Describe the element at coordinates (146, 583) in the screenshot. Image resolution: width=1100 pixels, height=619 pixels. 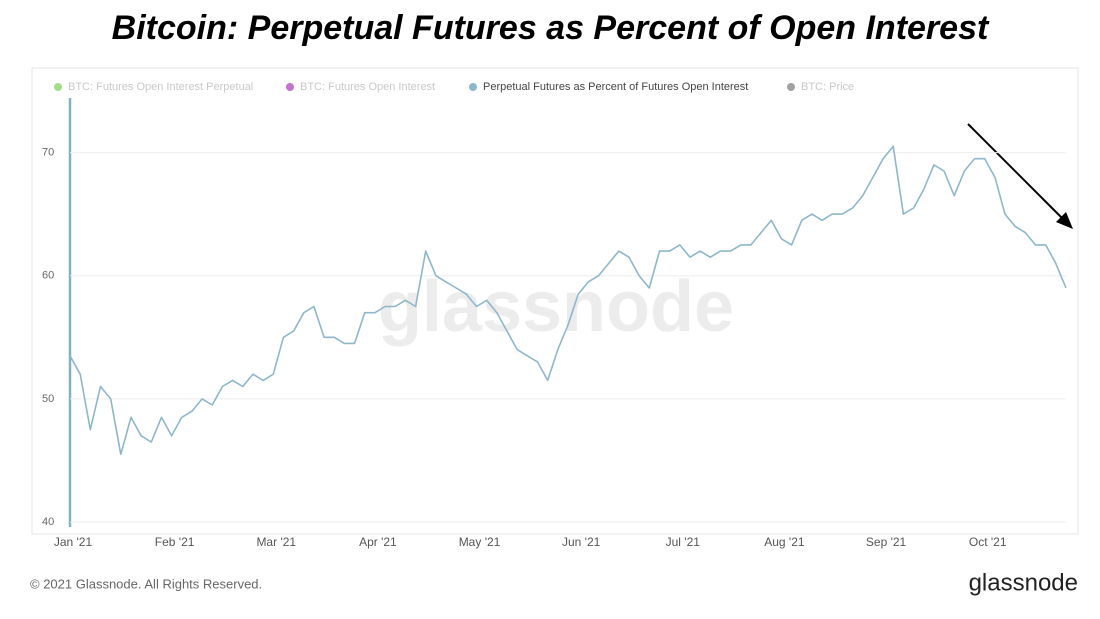
I see `footer: © 2021 Glassnode. All Rights Reserved.` at that location.